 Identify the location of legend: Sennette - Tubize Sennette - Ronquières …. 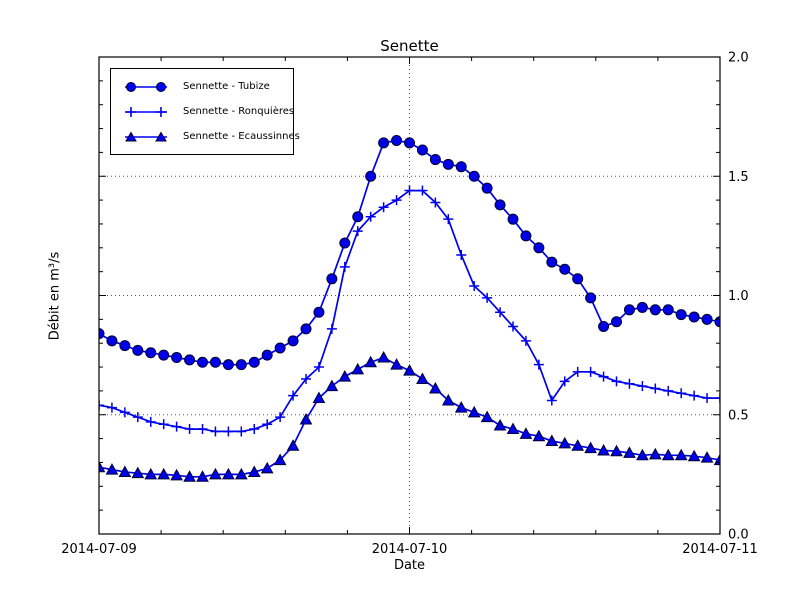
(205, 111).